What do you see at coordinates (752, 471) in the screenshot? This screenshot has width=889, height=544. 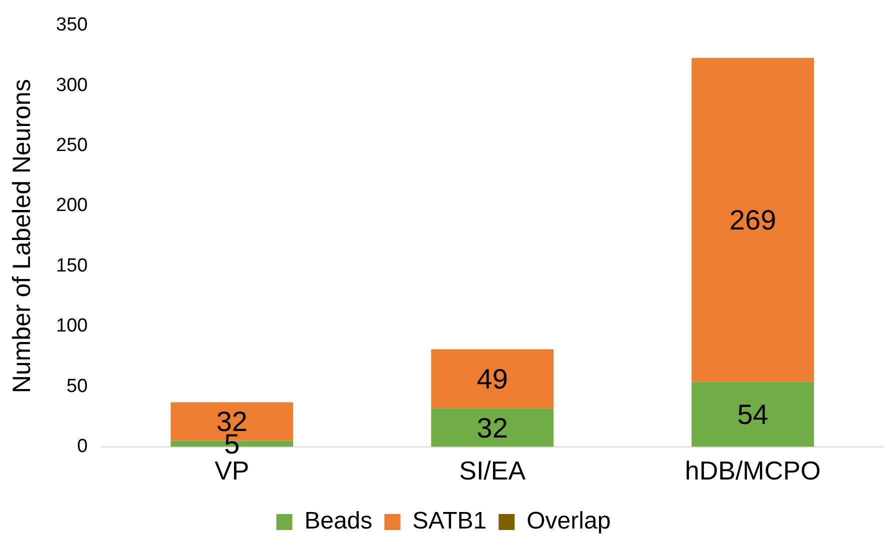 I see `x-tick-label: hDB/MCPO` at bounding box center [752, 471].